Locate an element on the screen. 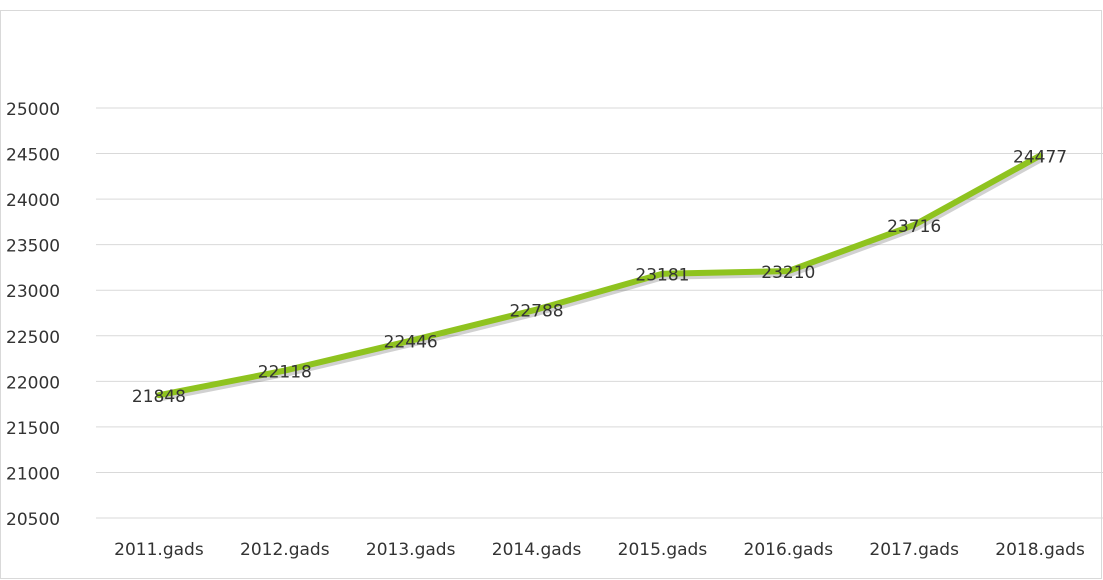 This screenshot has height=580, width=1103. x-tick-label: 2014.gads is located at coordinates (537, 550).